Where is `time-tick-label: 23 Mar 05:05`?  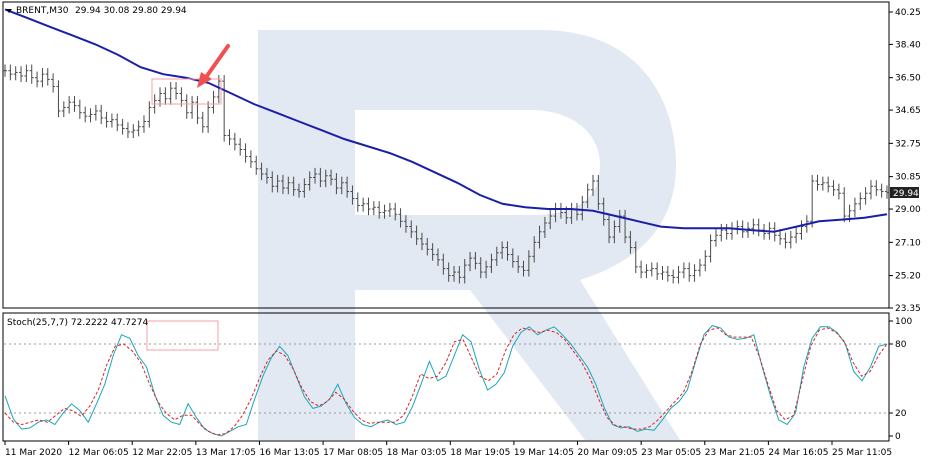 time-tick-label: 23 Mar 05:05 is located at coordinates (671, 453).